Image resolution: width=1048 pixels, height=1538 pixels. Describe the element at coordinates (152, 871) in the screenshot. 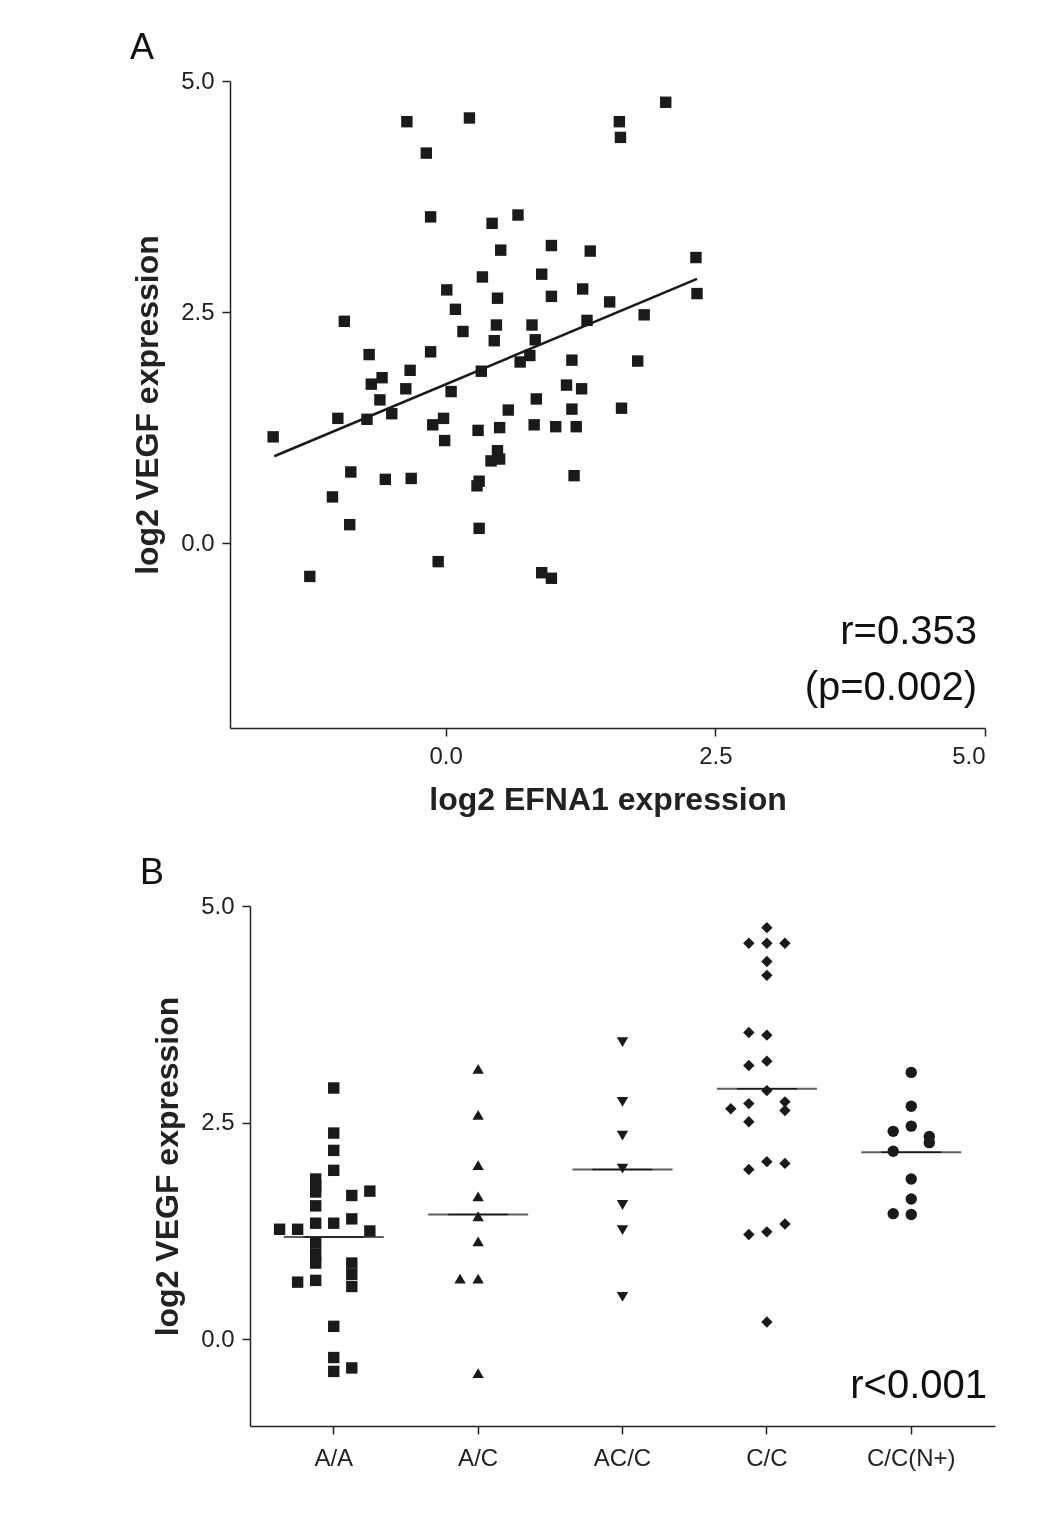

I see `chart-title: B` at that location.